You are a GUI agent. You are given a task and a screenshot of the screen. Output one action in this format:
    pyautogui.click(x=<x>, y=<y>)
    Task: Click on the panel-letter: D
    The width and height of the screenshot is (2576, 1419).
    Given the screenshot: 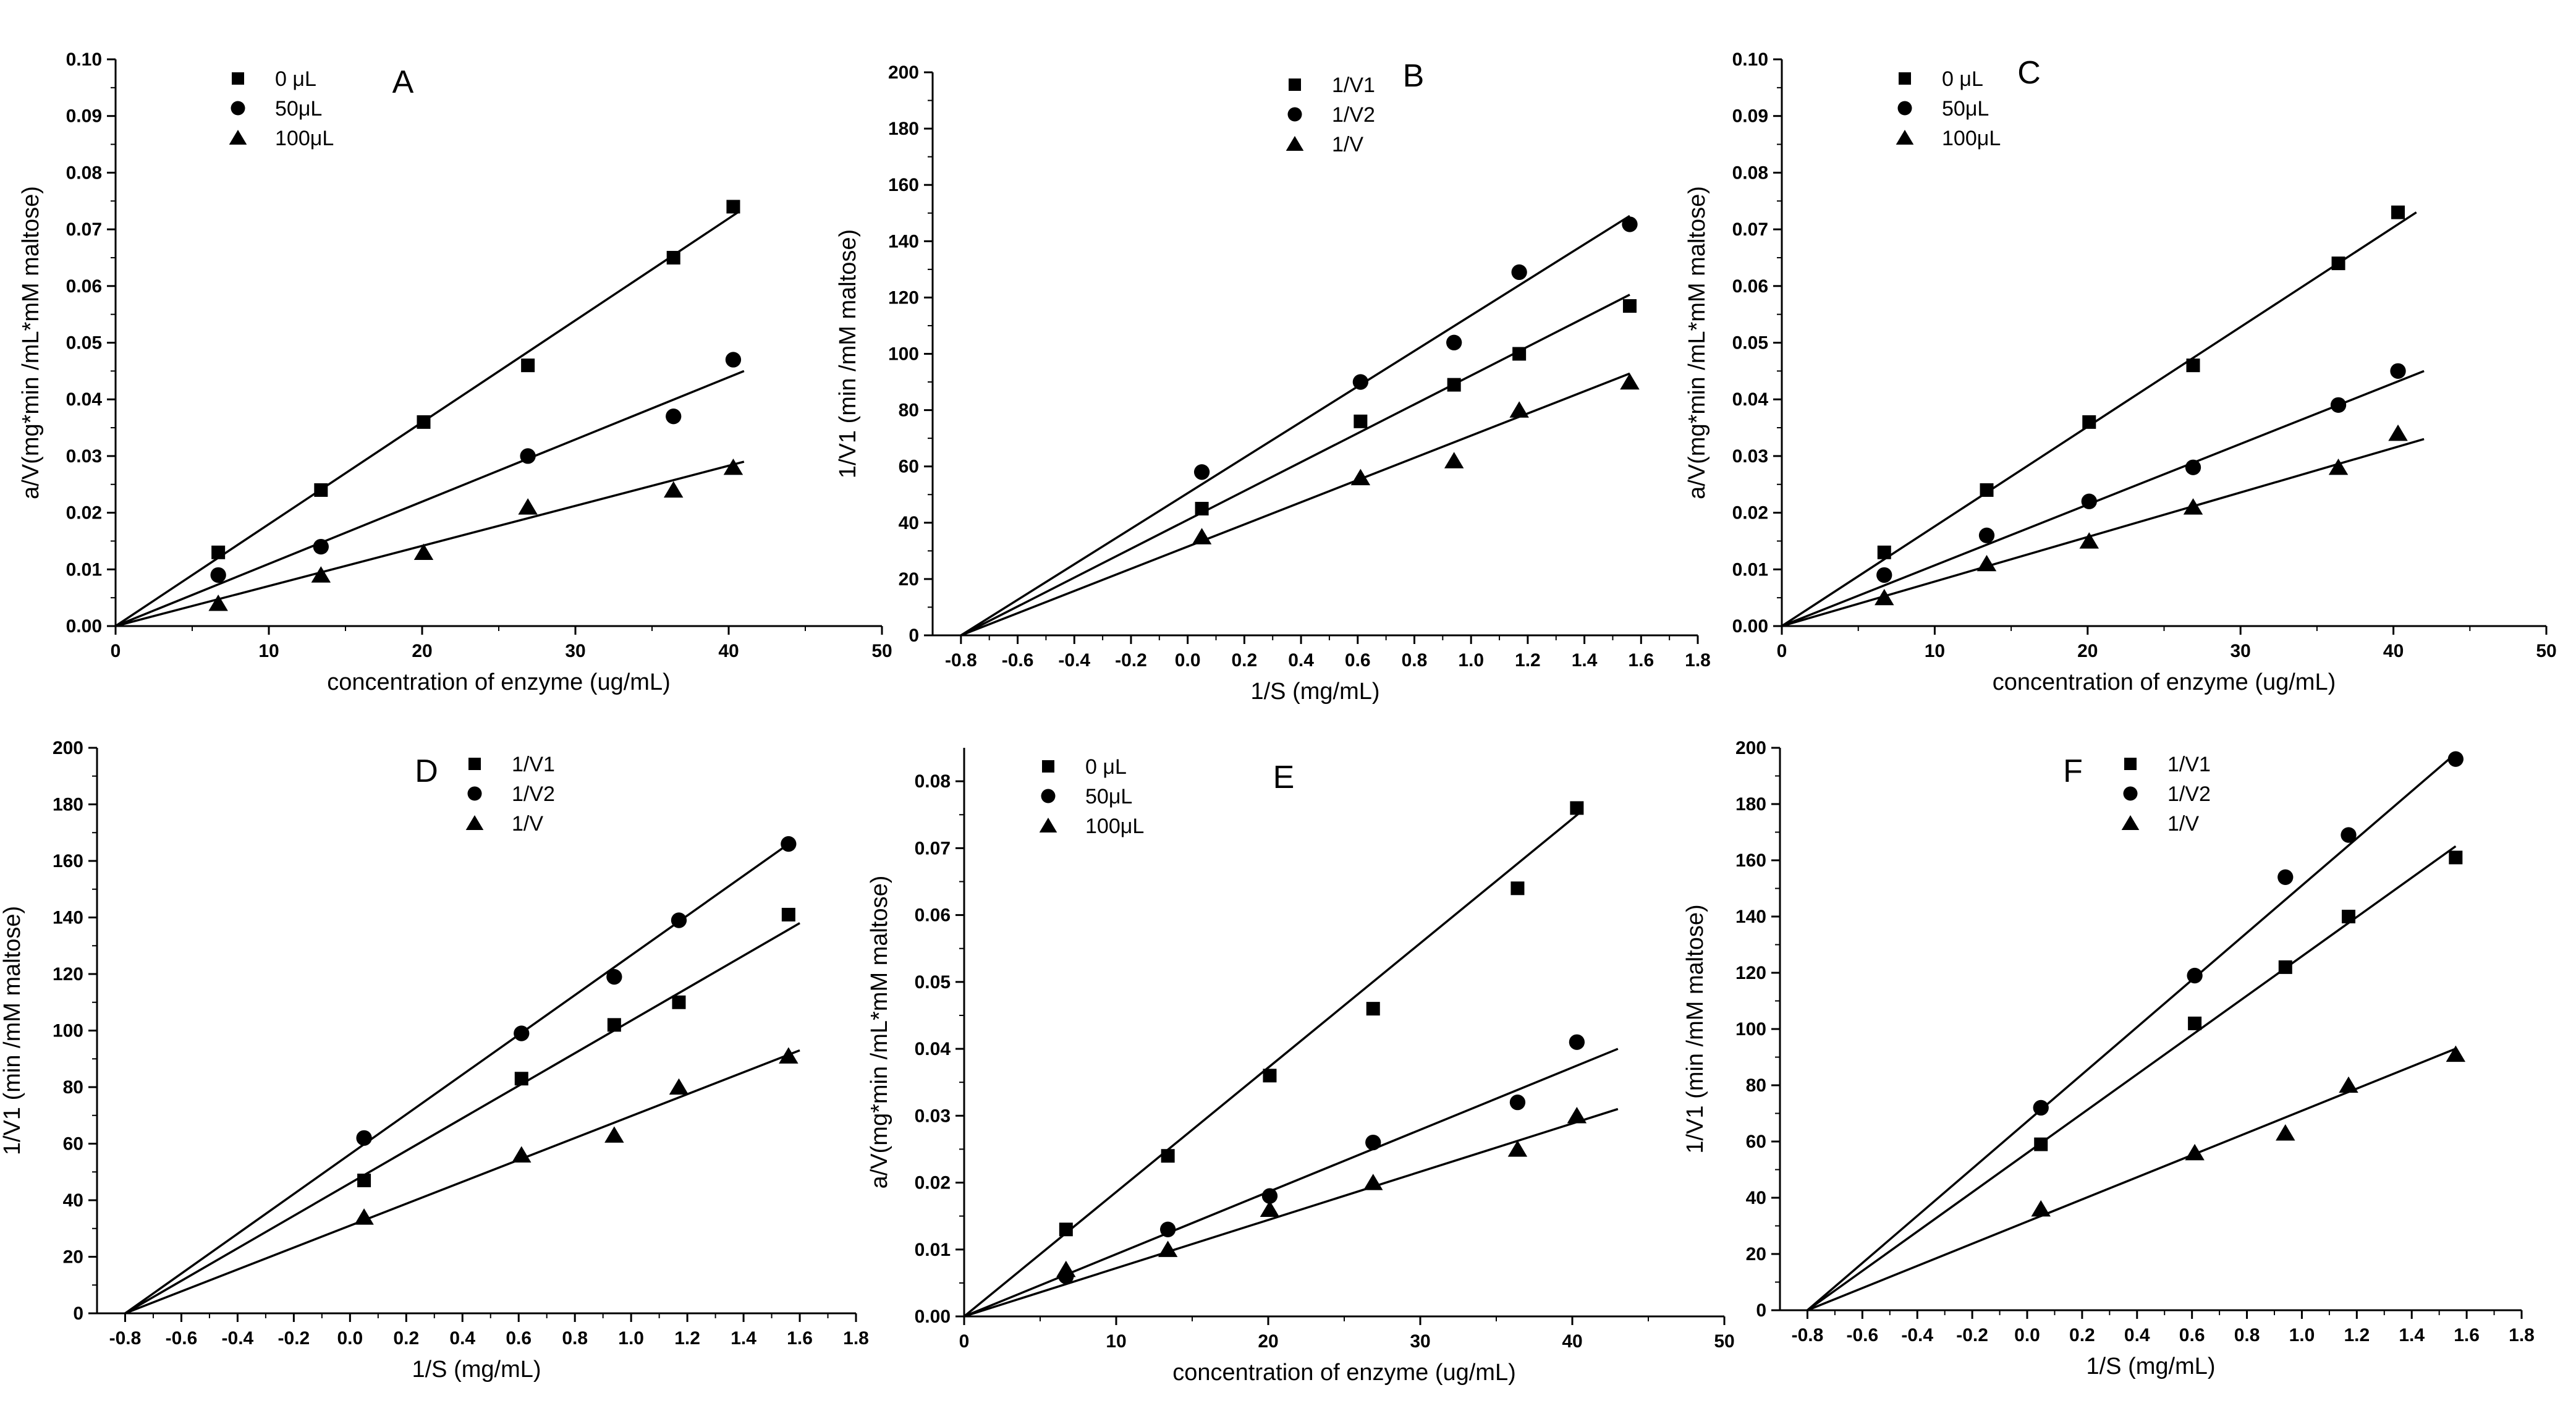 What is the action you would take?
    pyautogui.click(x=426, y=771)
    